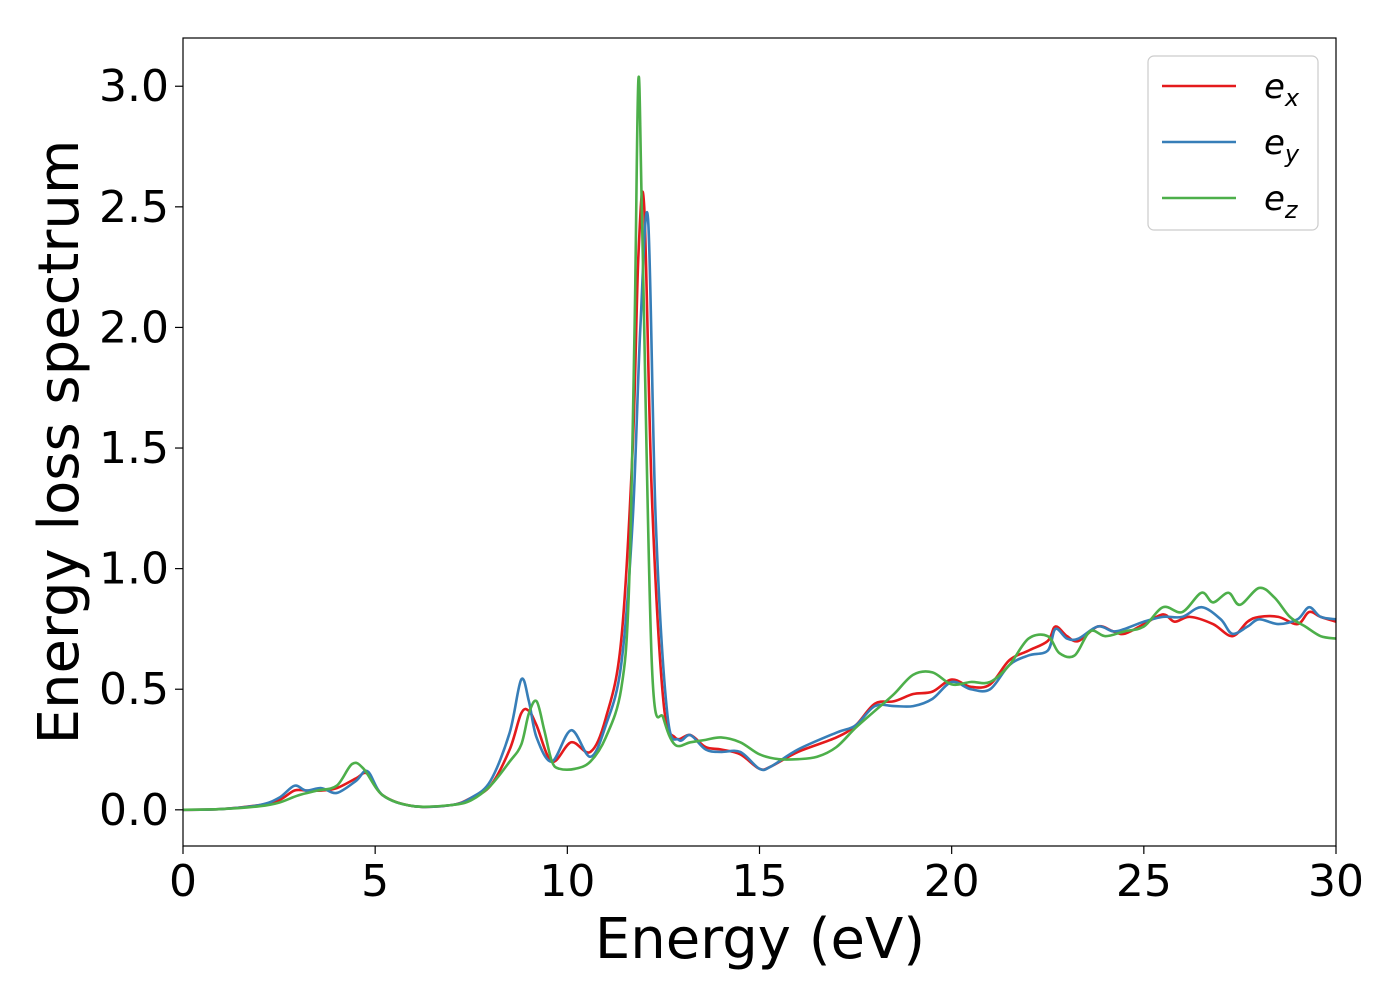  Describe the element at coordinates (1233, 143) in the screenshot. I see `legend: ex ey ez` at that location.